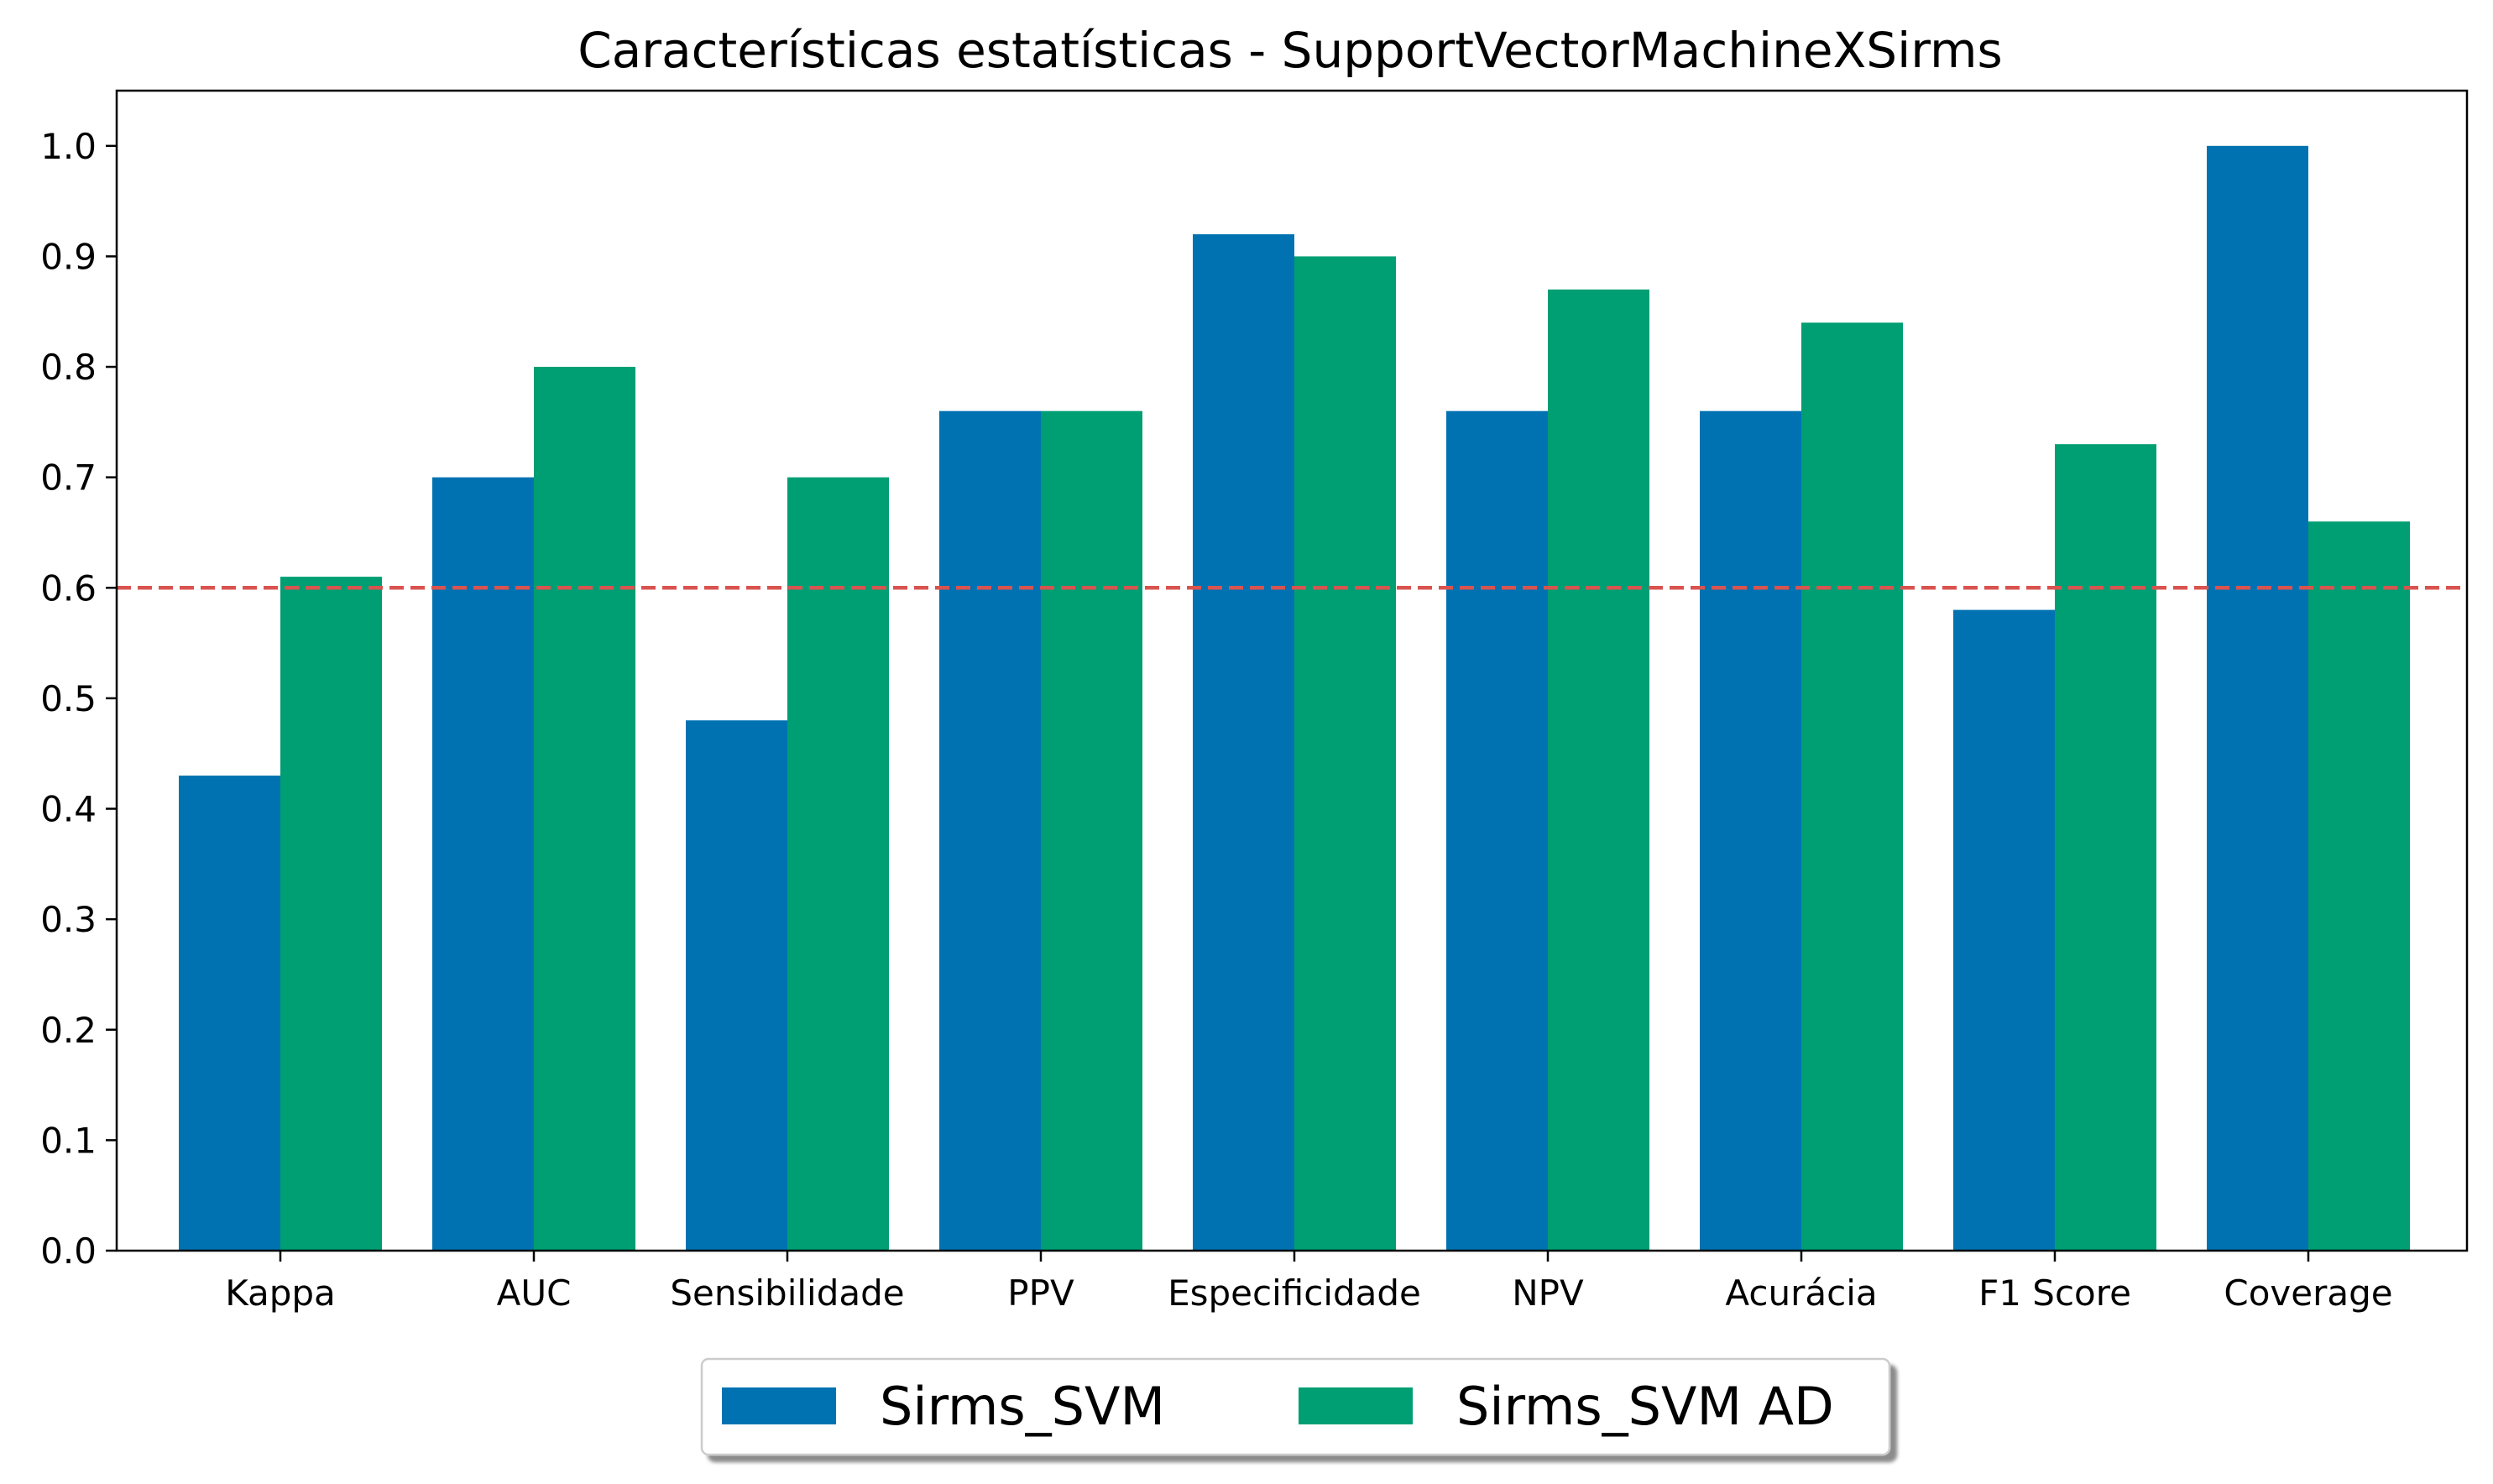  I want to click on bar-sirms-svm-ad-kappa, so click(331, 914).